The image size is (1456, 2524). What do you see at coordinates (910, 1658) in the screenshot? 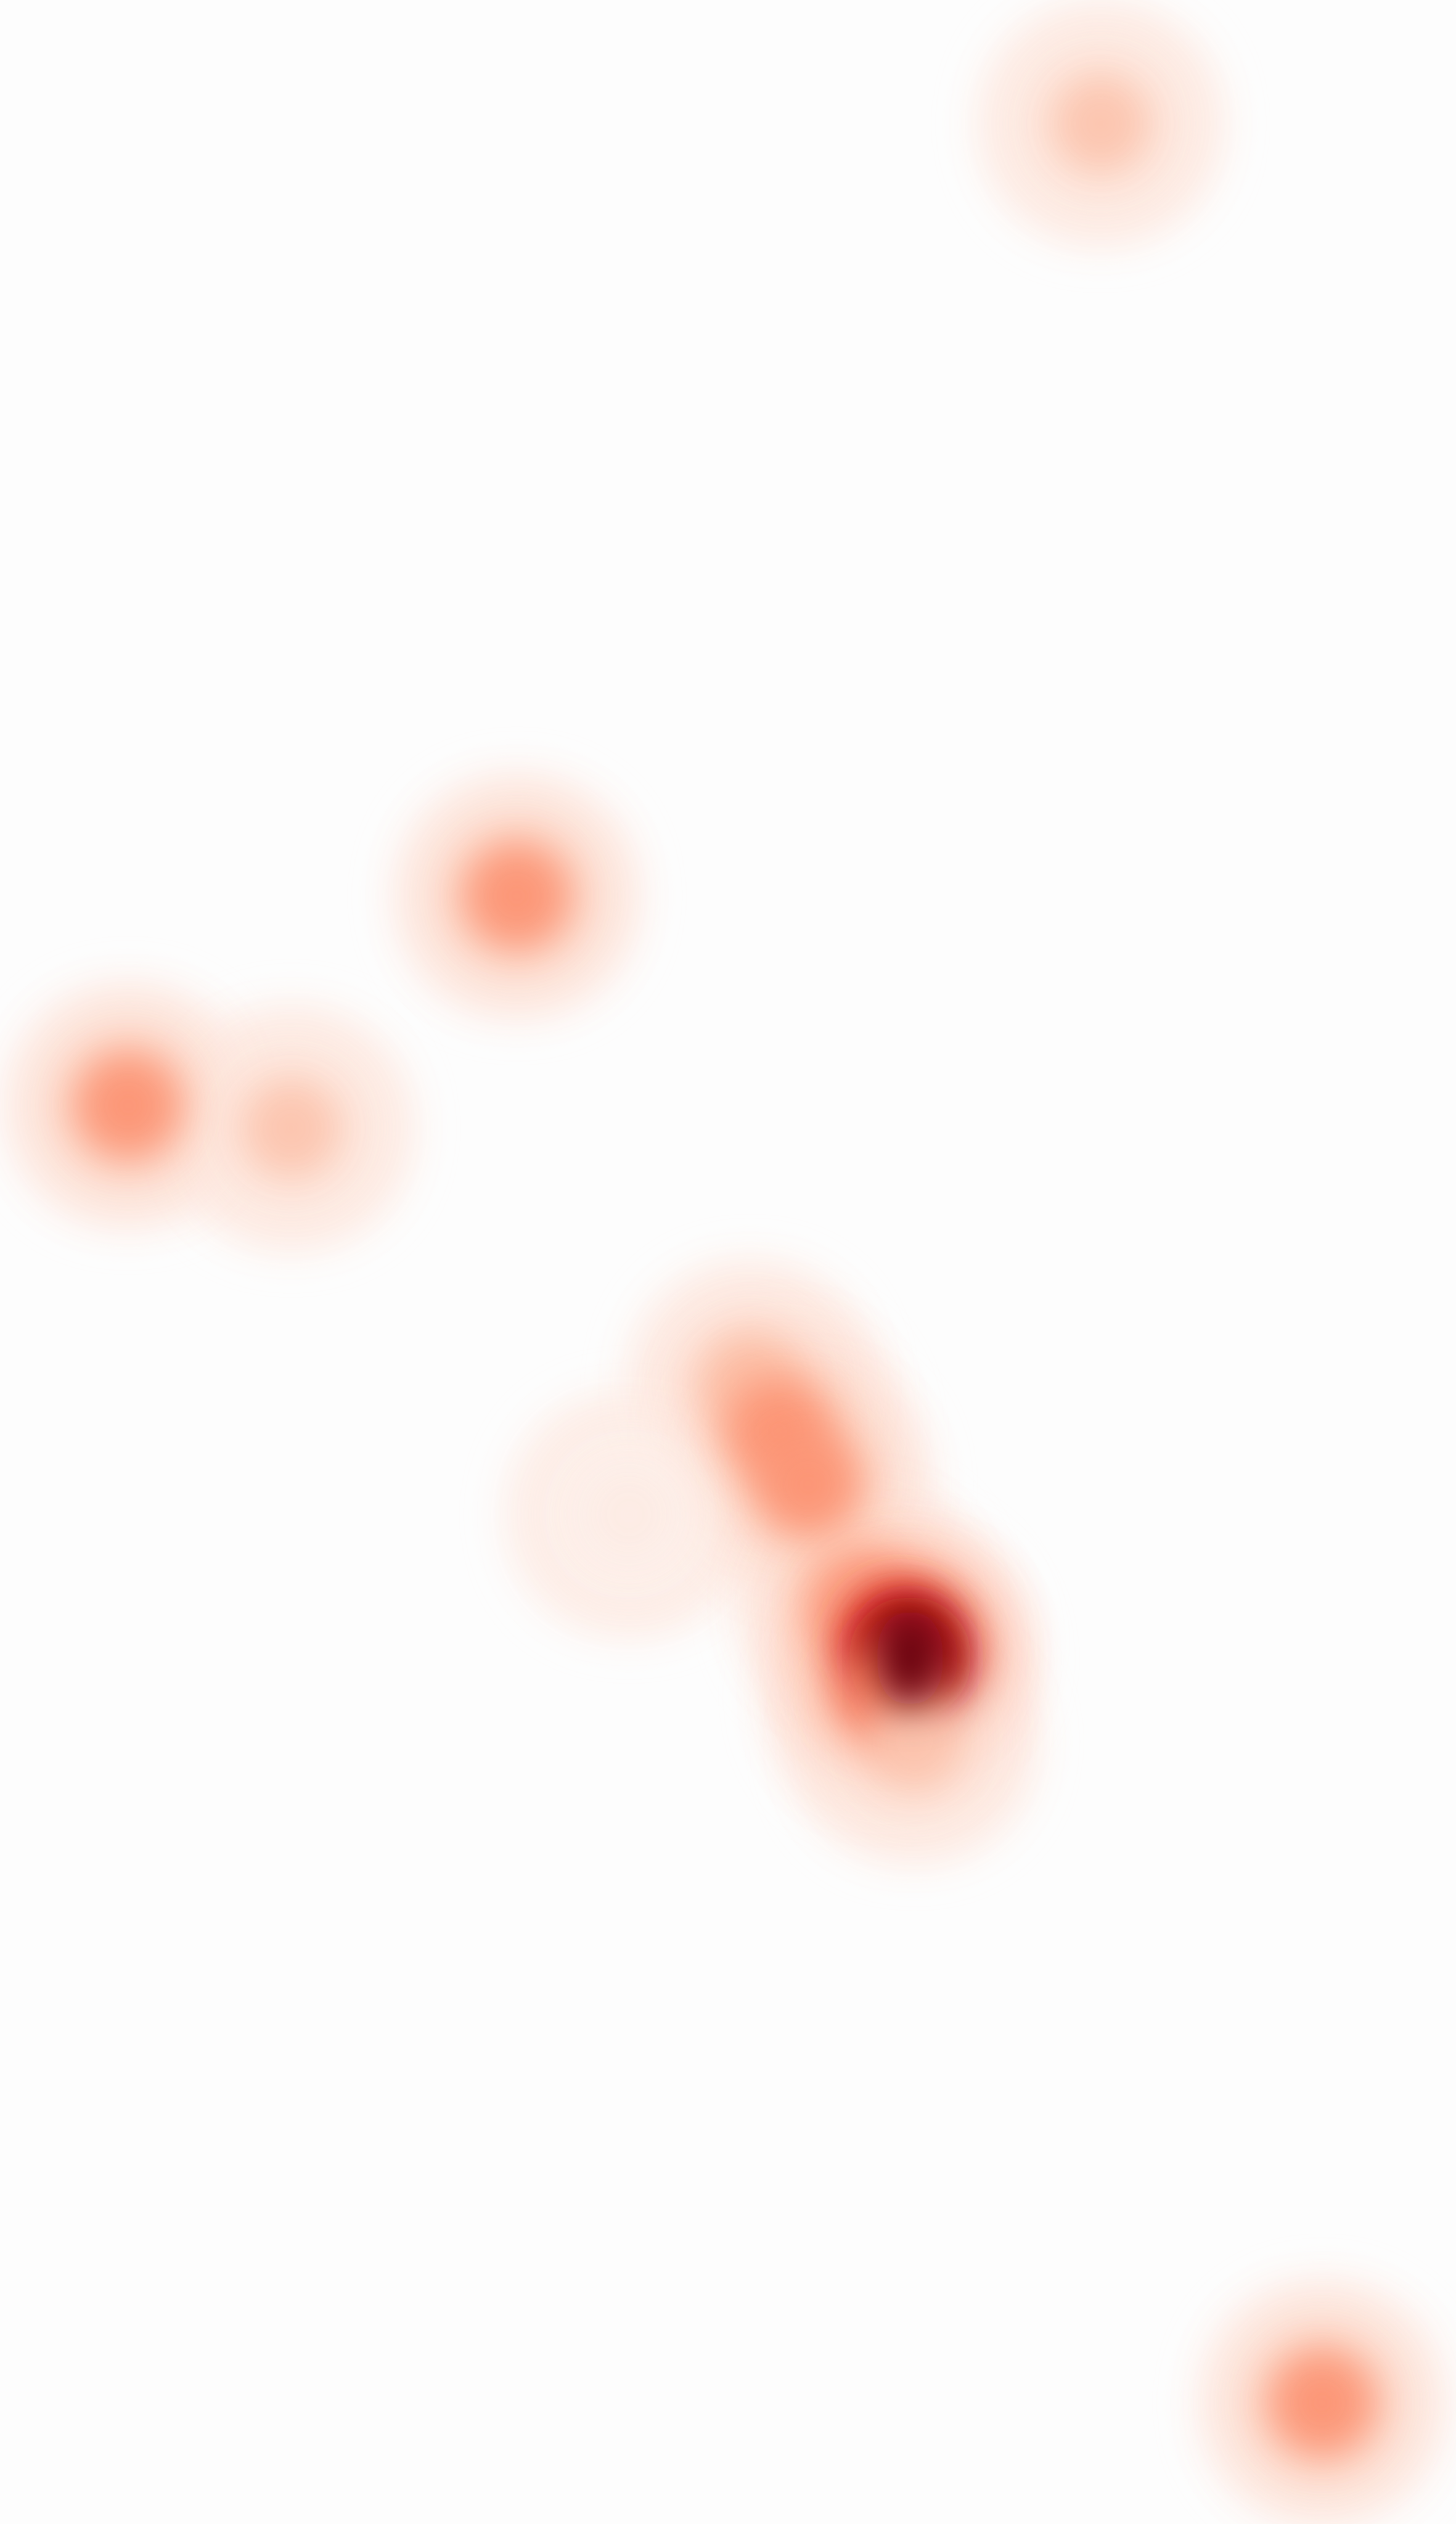
I see `density-peak` at bounding box center [910, 1658].